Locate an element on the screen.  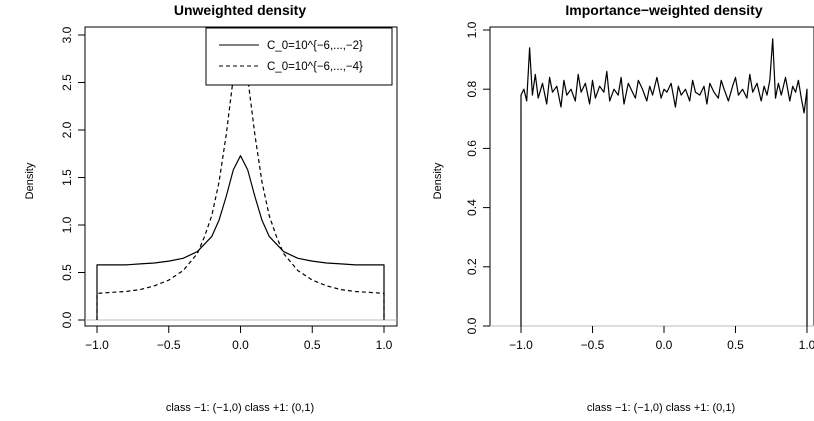
y-tick-label: 0.4 is located at coordinates (472, 207).